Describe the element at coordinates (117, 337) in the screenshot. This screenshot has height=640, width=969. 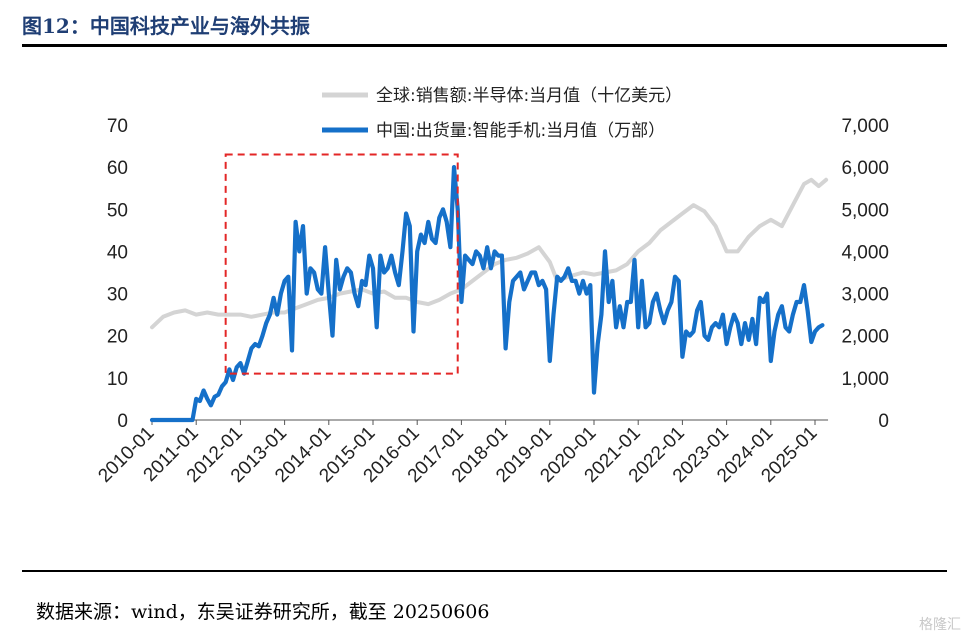
I see `y-left-tick-label: 20` at that location.